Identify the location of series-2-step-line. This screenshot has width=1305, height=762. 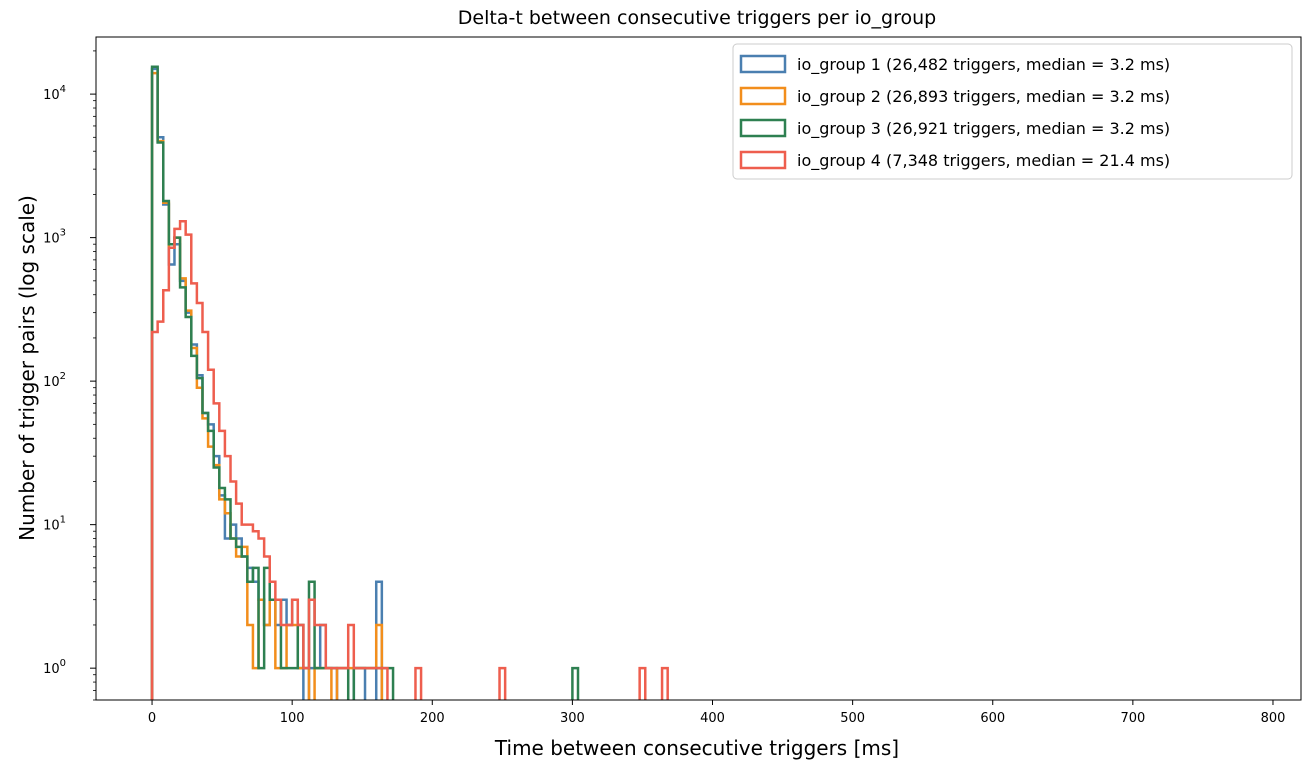
(267, 385).